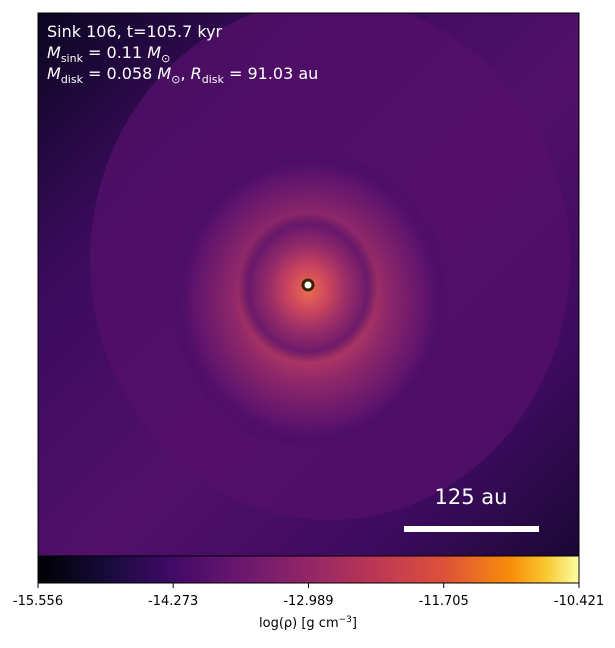 The height and width of the screenshot is (648, 615). I want to click on value: = 0.058, so click(120, 73).